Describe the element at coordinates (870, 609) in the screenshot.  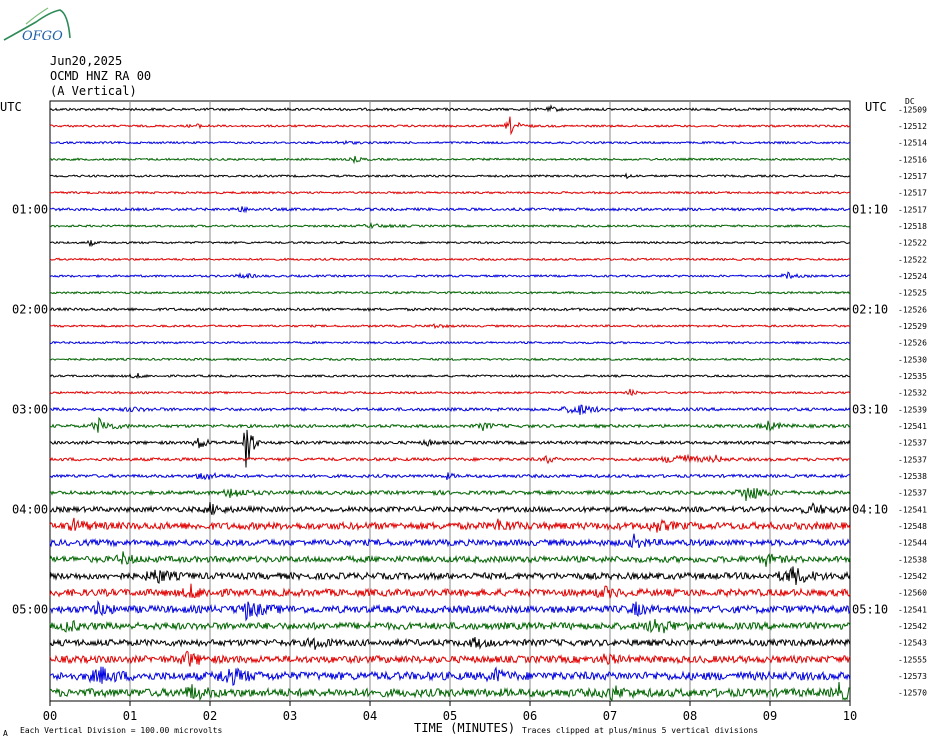
I see `right-time-label: 05:10` at that location.